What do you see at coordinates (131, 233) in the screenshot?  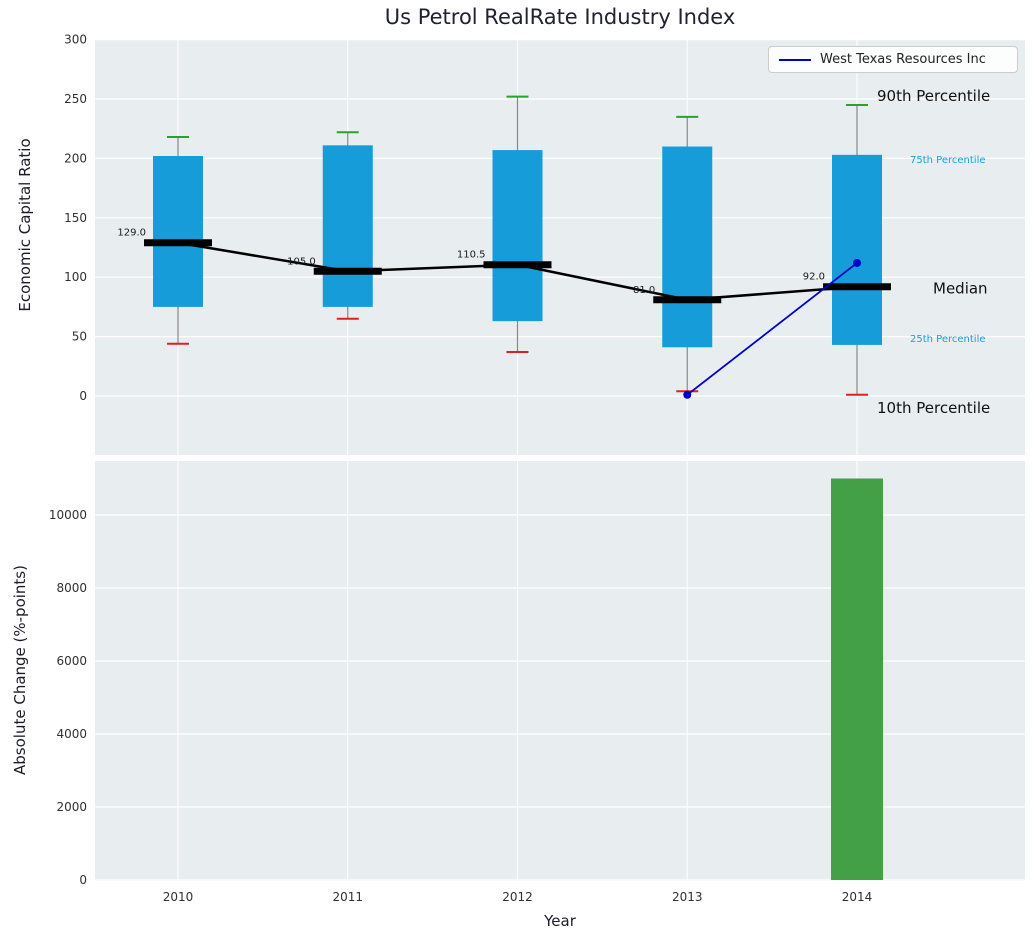 I see `median-value-label: 129.0` at bounding box center [131, 233].